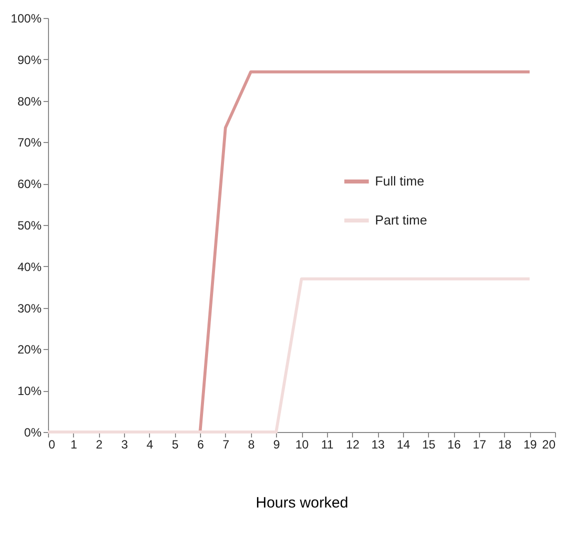  I want to click on y-tick-label: 20%, so click(29, 349).